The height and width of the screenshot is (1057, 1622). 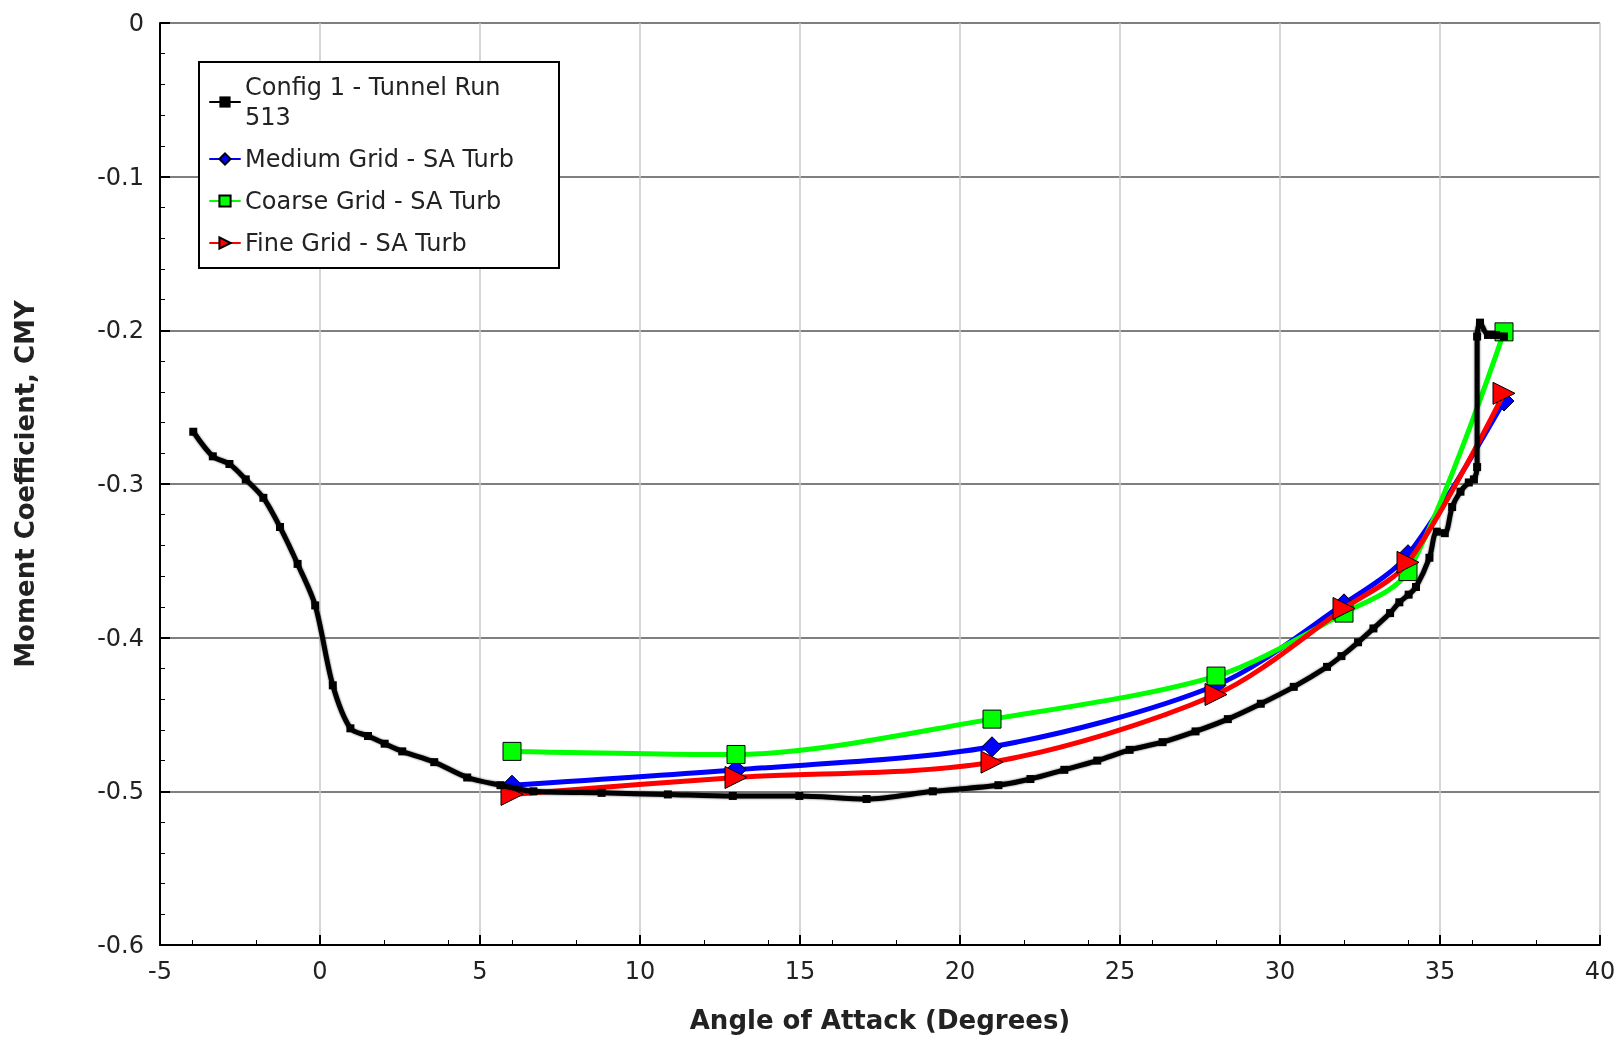 I want to click on x-tick-label: 35, so click(x=1440, y=971).